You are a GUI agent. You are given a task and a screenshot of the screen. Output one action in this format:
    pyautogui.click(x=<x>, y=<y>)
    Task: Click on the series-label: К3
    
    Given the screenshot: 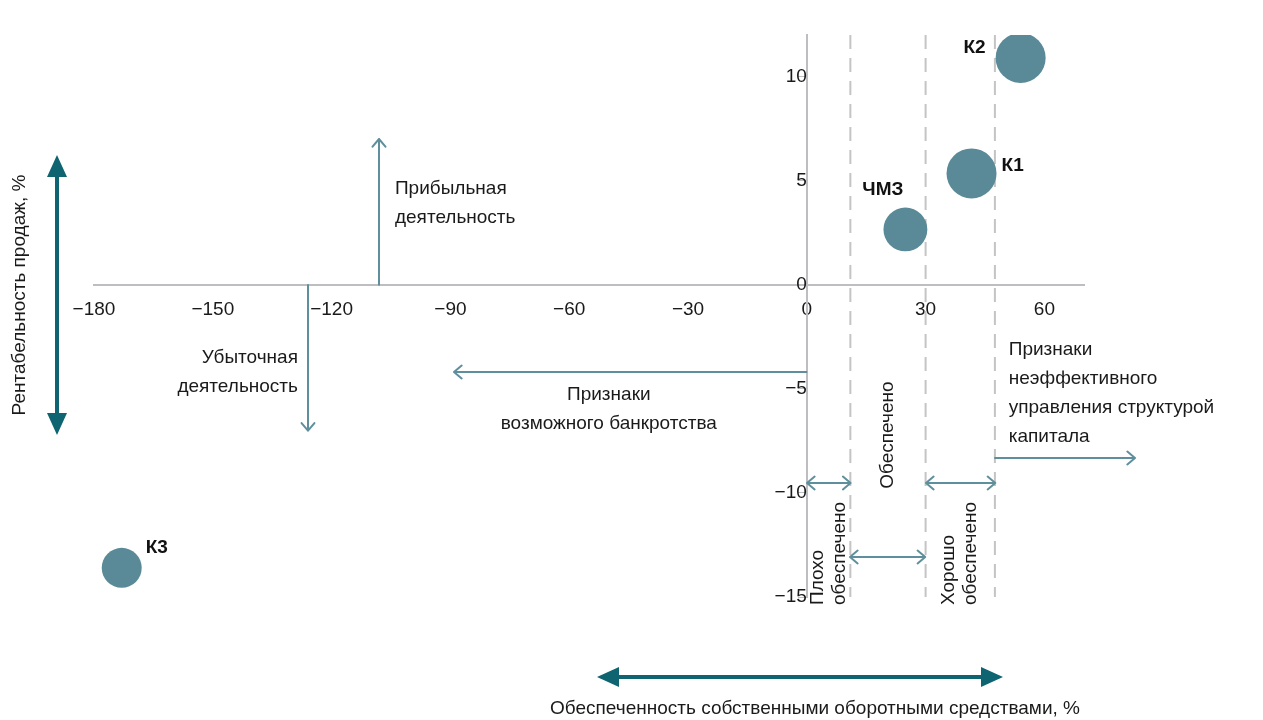 What is the action you would take?
    pyautogui.click(x=156, y=547)
    